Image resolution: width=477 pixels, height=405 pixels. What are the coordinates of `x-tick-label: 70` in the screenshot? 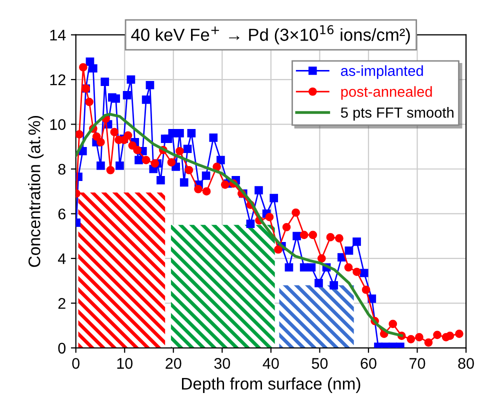 It's located at (418, 363).